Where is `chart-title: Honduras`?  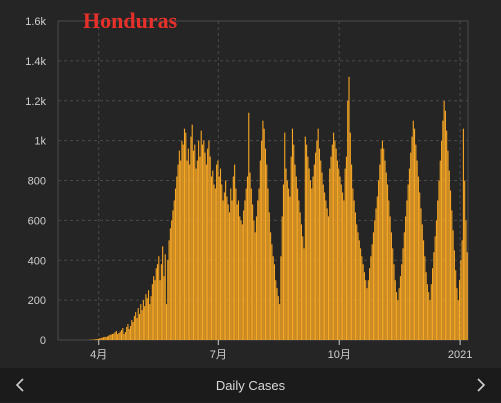
chart-title: Honduras is located at coordinates (130, 20).